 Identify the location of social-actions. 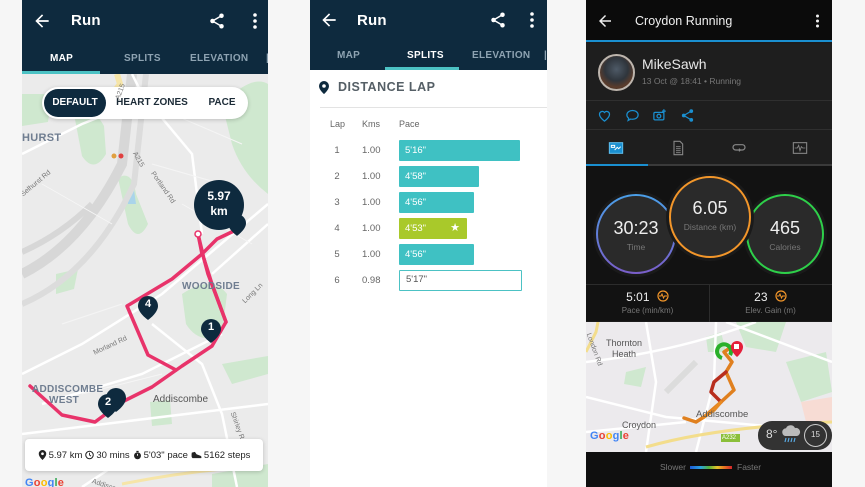
(709, 115).